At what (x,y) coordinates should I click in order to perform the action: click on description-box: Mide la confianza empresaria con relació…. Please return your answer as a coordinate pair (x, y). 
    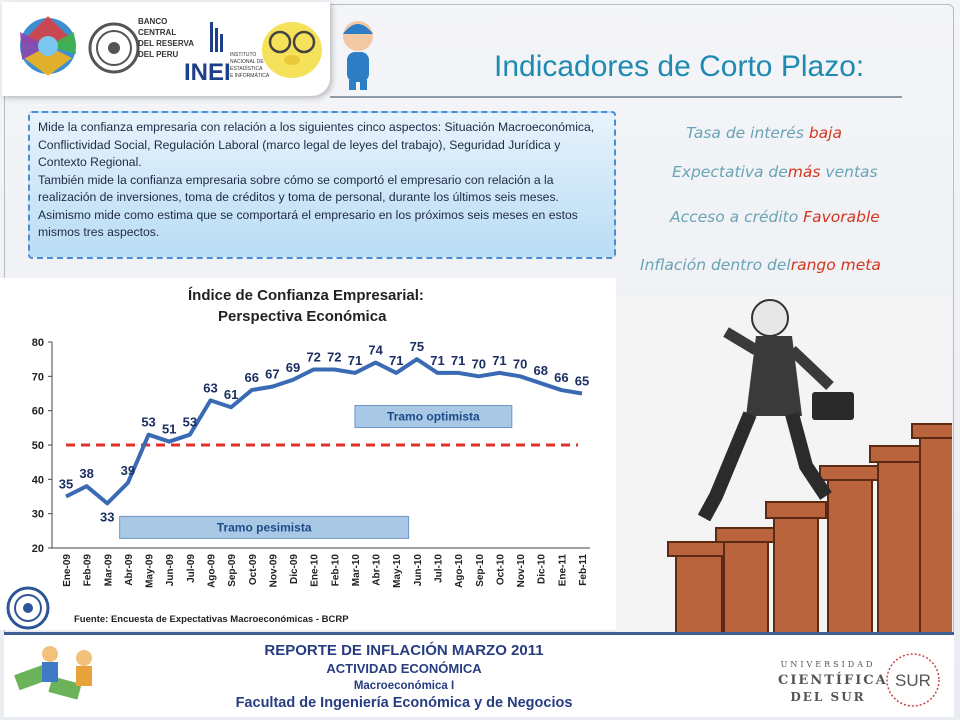
    Looking at the image, I should click on (322, 185).